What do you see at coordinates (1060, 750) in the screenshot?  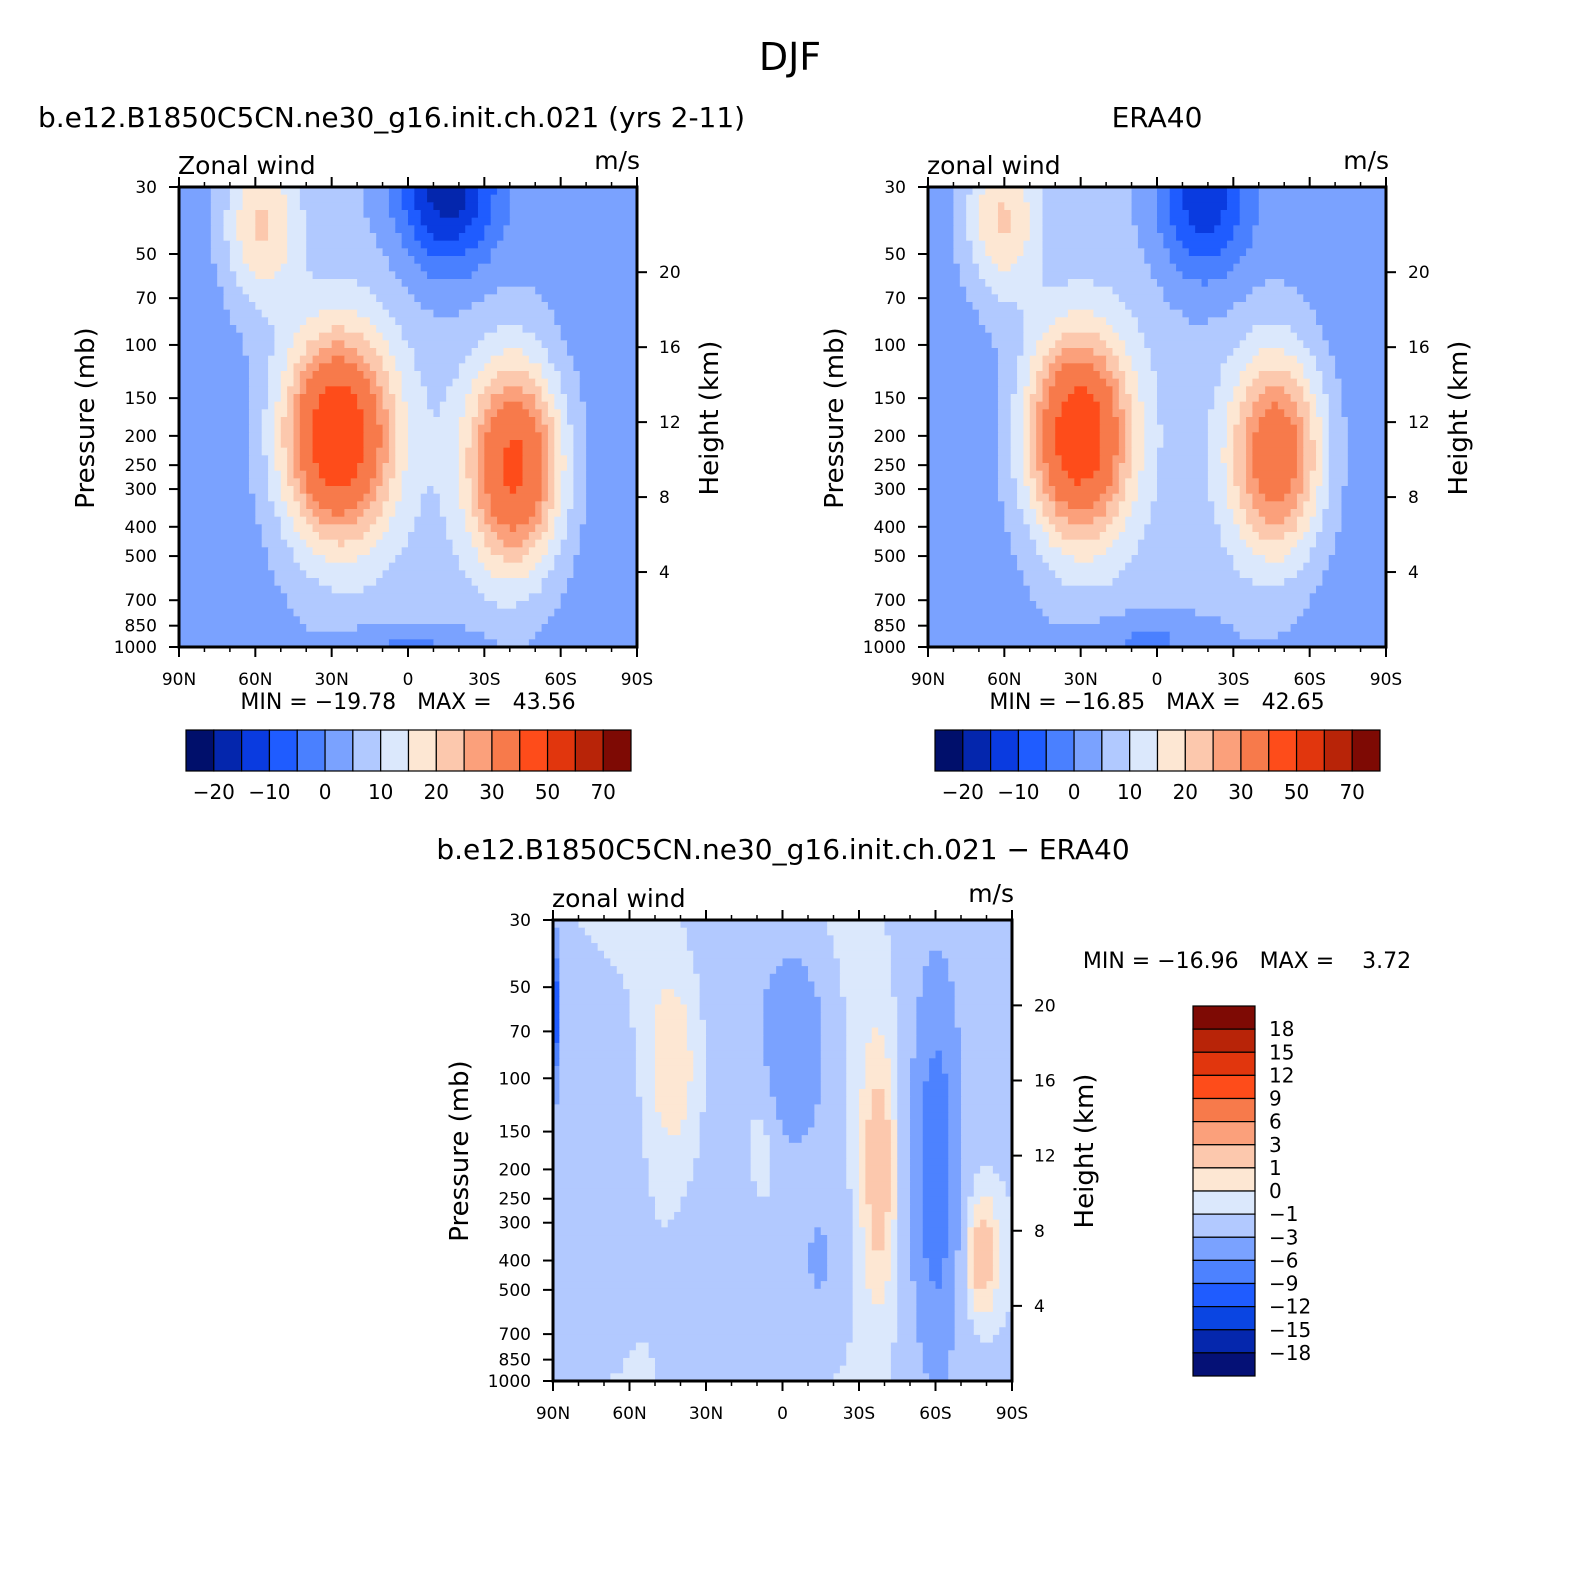 I see `colorbar-box` at bounding box center [1060, 750].